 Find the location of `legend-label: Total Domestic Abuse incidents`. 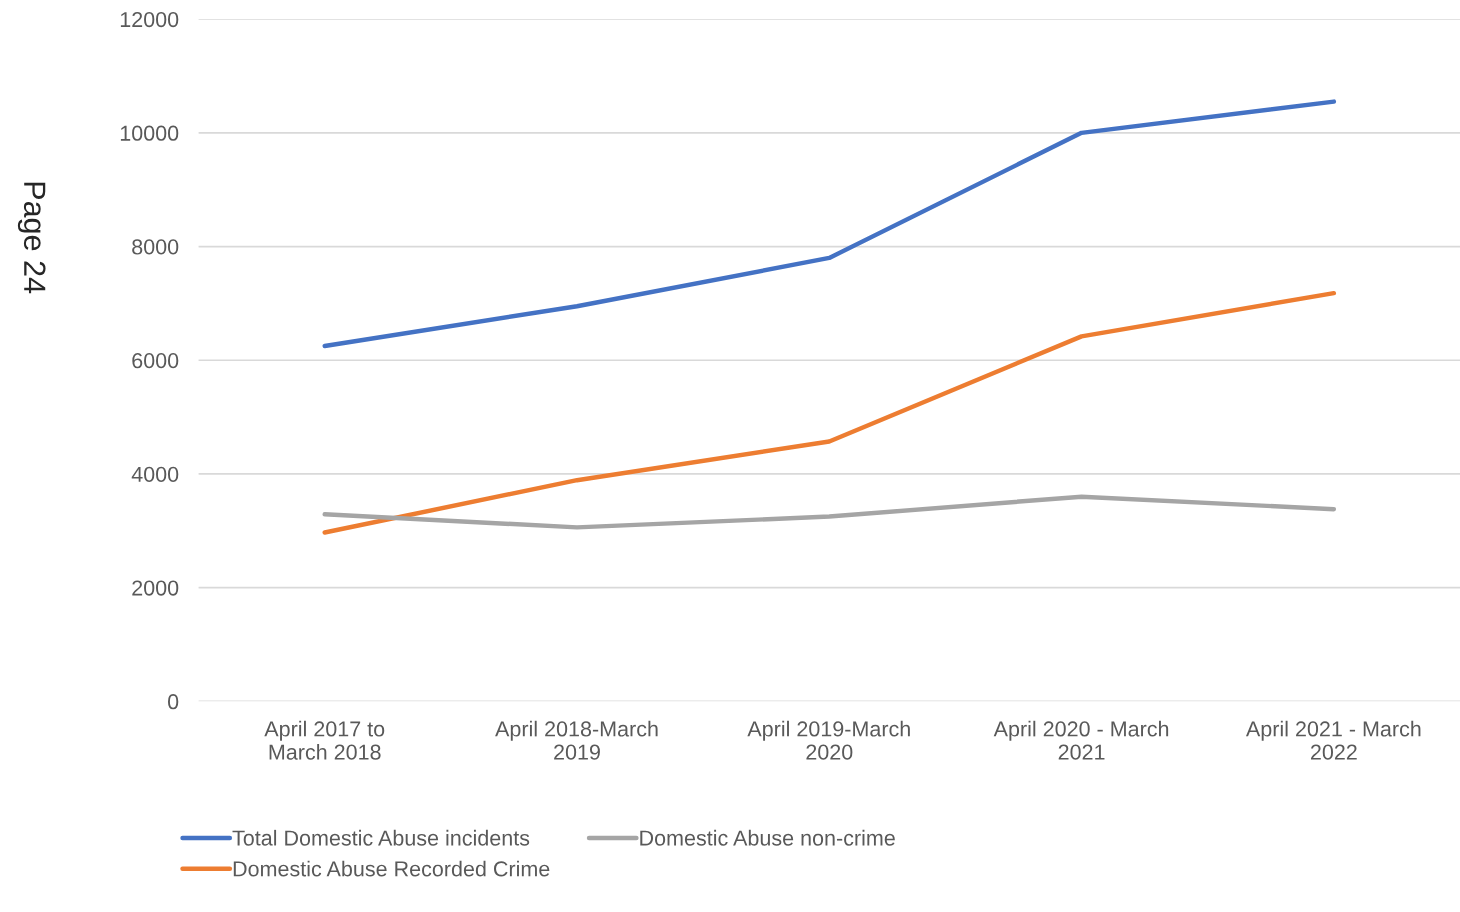

legend-label: Total Domestic Abuse incidents is located at coordinates (381, 837).